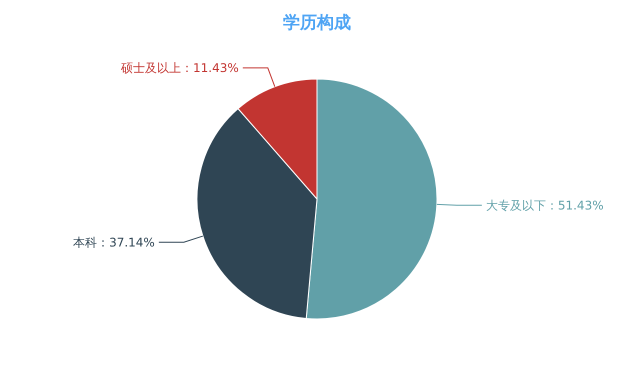 The height and width of the screenshot is (382, 618). I want to click on slice-label: 本科：37.14%, so click(114, 242).